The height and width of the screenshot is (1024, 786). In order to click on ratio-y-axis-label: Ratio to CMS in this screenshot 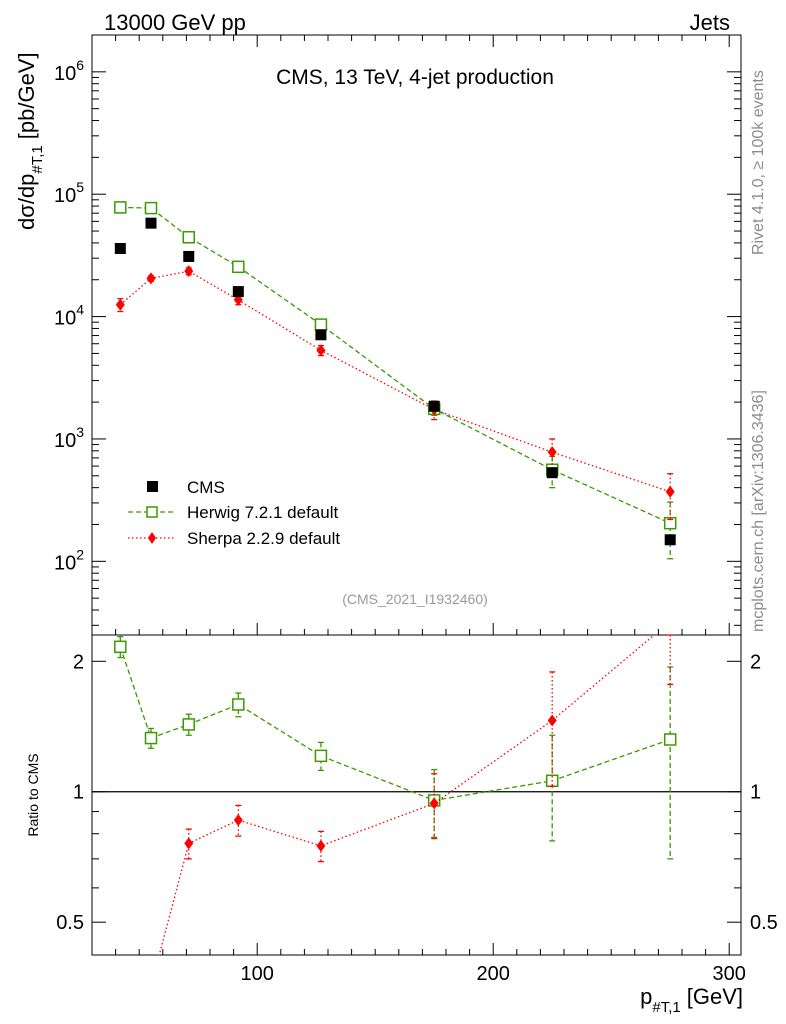, I will do `click(33, 794)`.